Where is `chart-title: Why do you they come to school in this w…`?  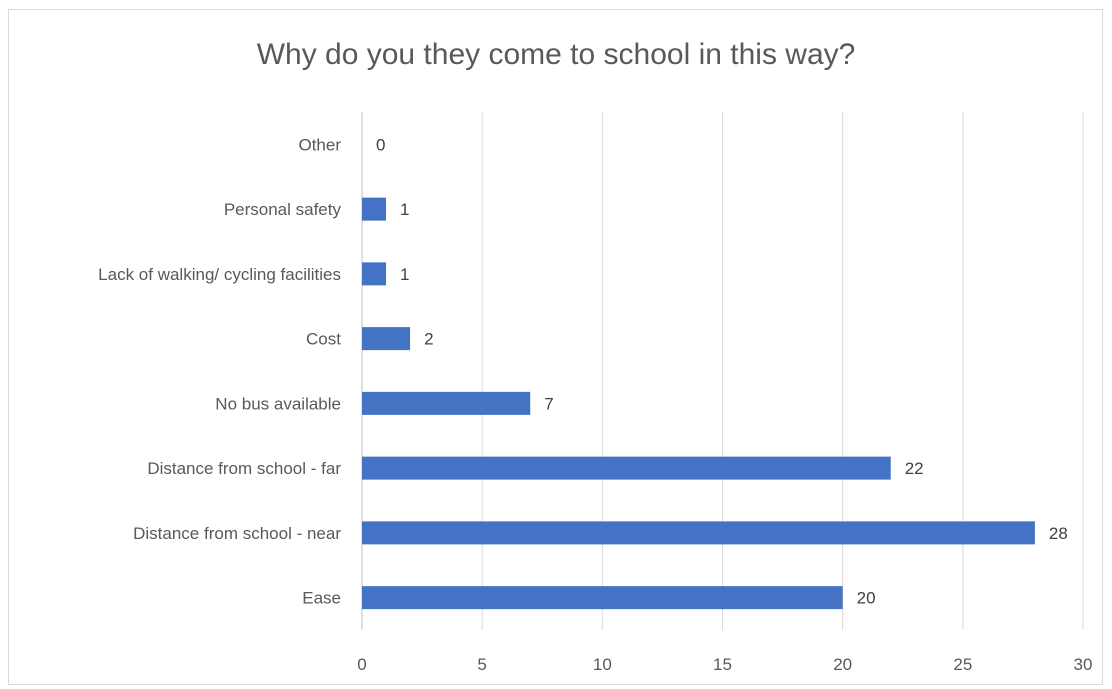 chart-title: Why do you they come to school in this w… is located at coordinates (556, 54).